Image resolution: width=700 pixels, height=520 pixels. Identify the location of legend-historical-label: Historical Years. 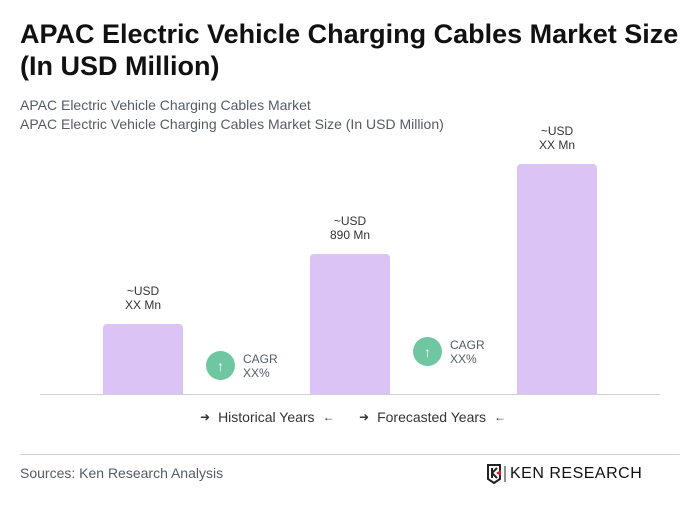
(266, 417).